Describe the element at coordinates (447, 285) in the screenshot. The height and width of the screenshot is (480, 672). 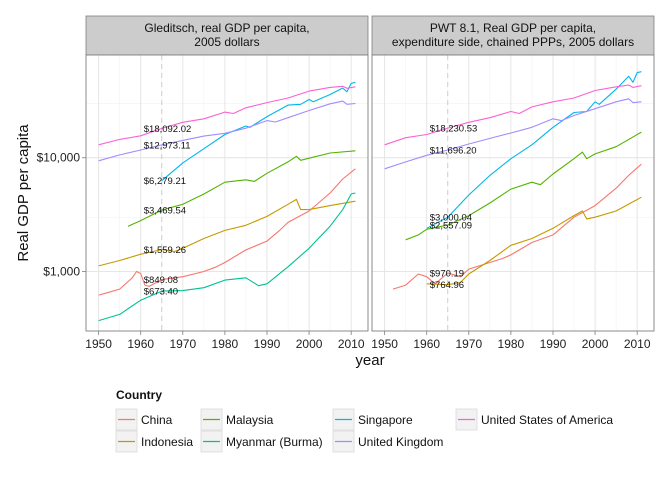
I see `annotation-label: $764.96` at that location.